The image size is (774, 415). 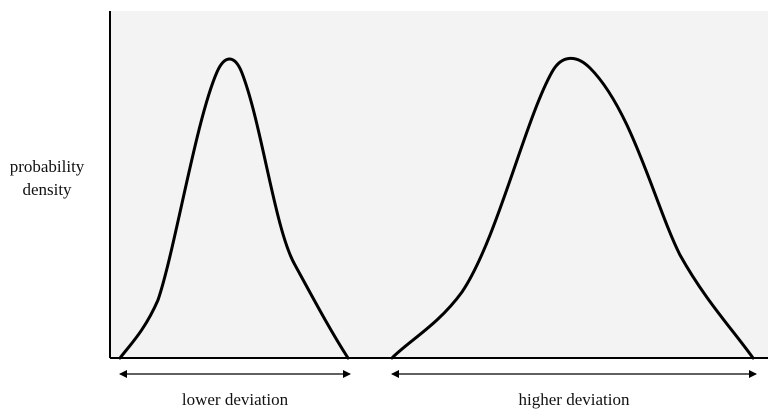 What do you see at coordinates (47, 166) in the screenshot?
I see `y-axis-label-line1: probability` at bounding box center [47, 166].